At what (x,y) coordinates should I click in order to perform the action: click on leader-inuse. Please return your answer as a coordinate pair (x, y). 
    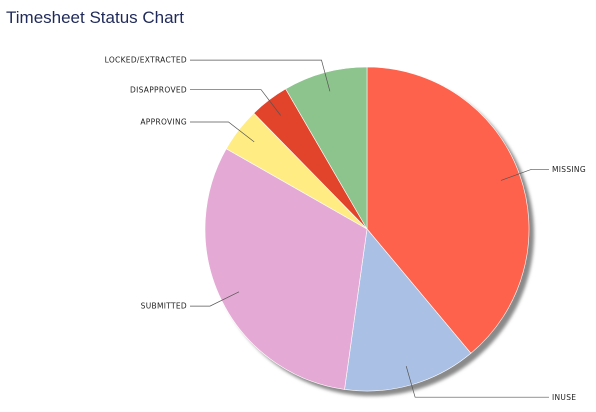
    Looking at the image, I should click on (477, 382).